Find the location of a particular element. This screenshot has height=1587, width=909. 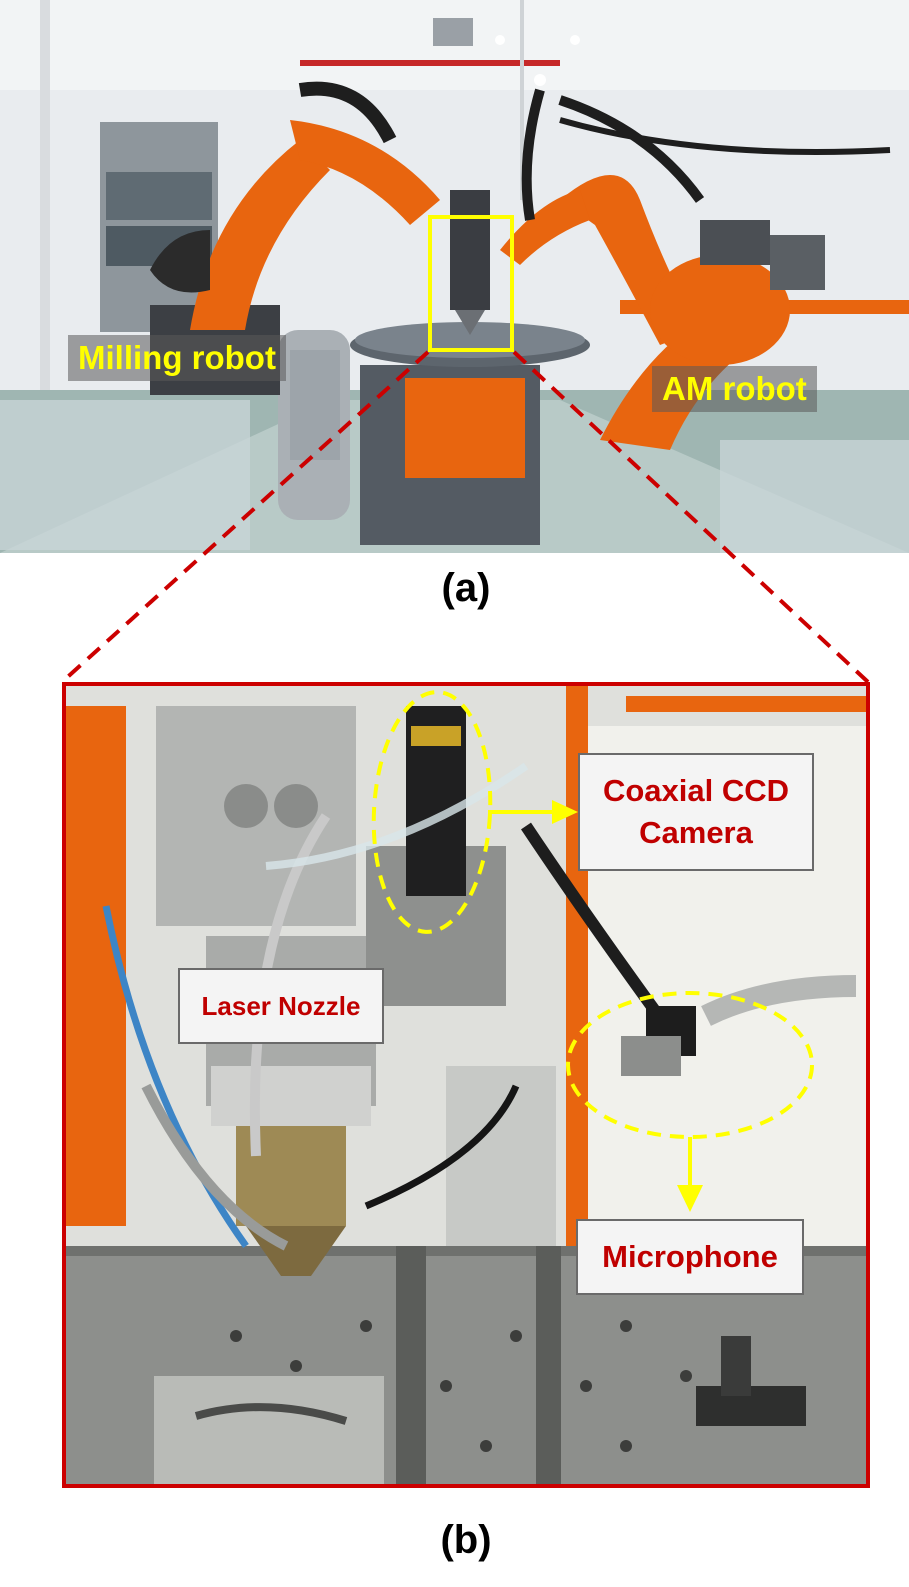

label-microphone: Microphone is located at coordinates (690, 1257).